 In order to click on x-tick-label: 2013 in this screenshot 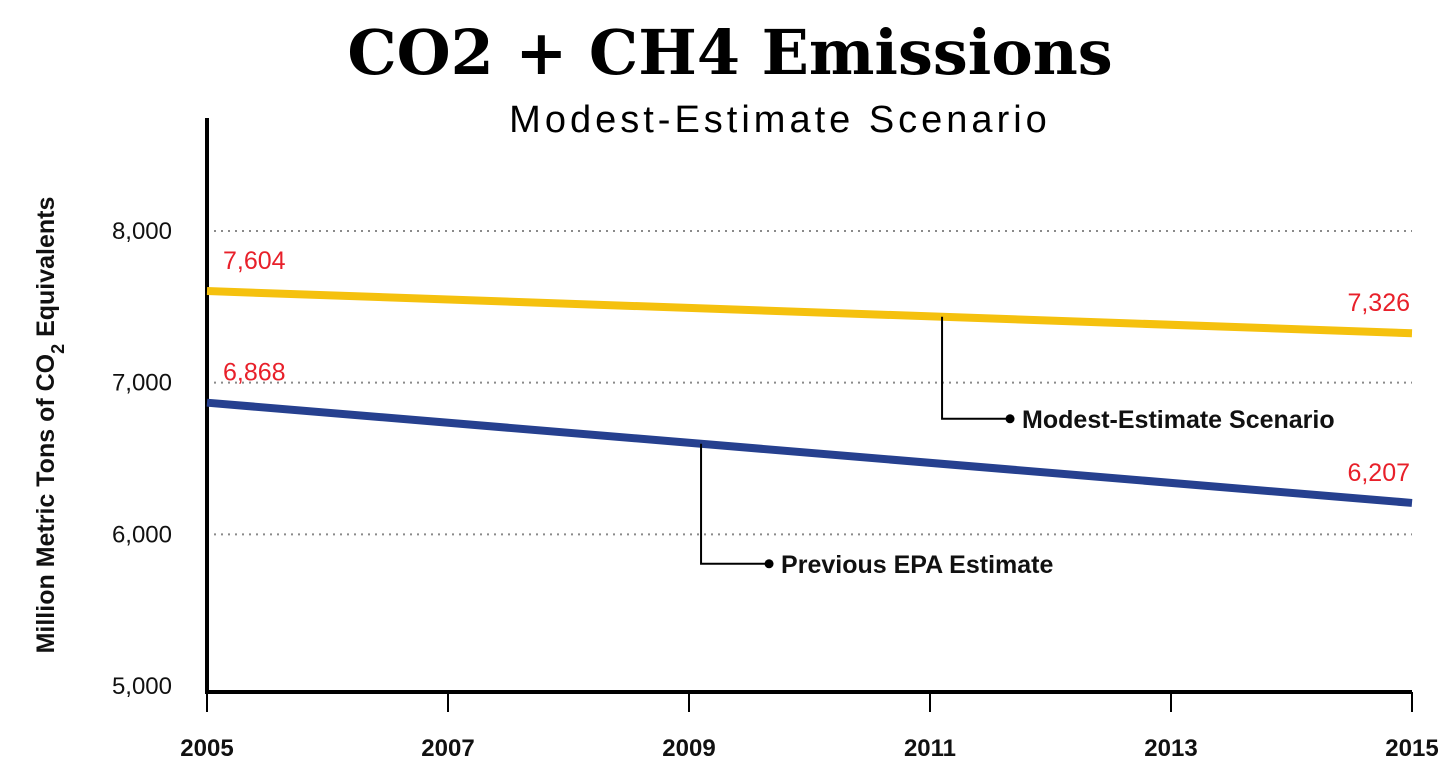, I will do `click(1170, 748)`.